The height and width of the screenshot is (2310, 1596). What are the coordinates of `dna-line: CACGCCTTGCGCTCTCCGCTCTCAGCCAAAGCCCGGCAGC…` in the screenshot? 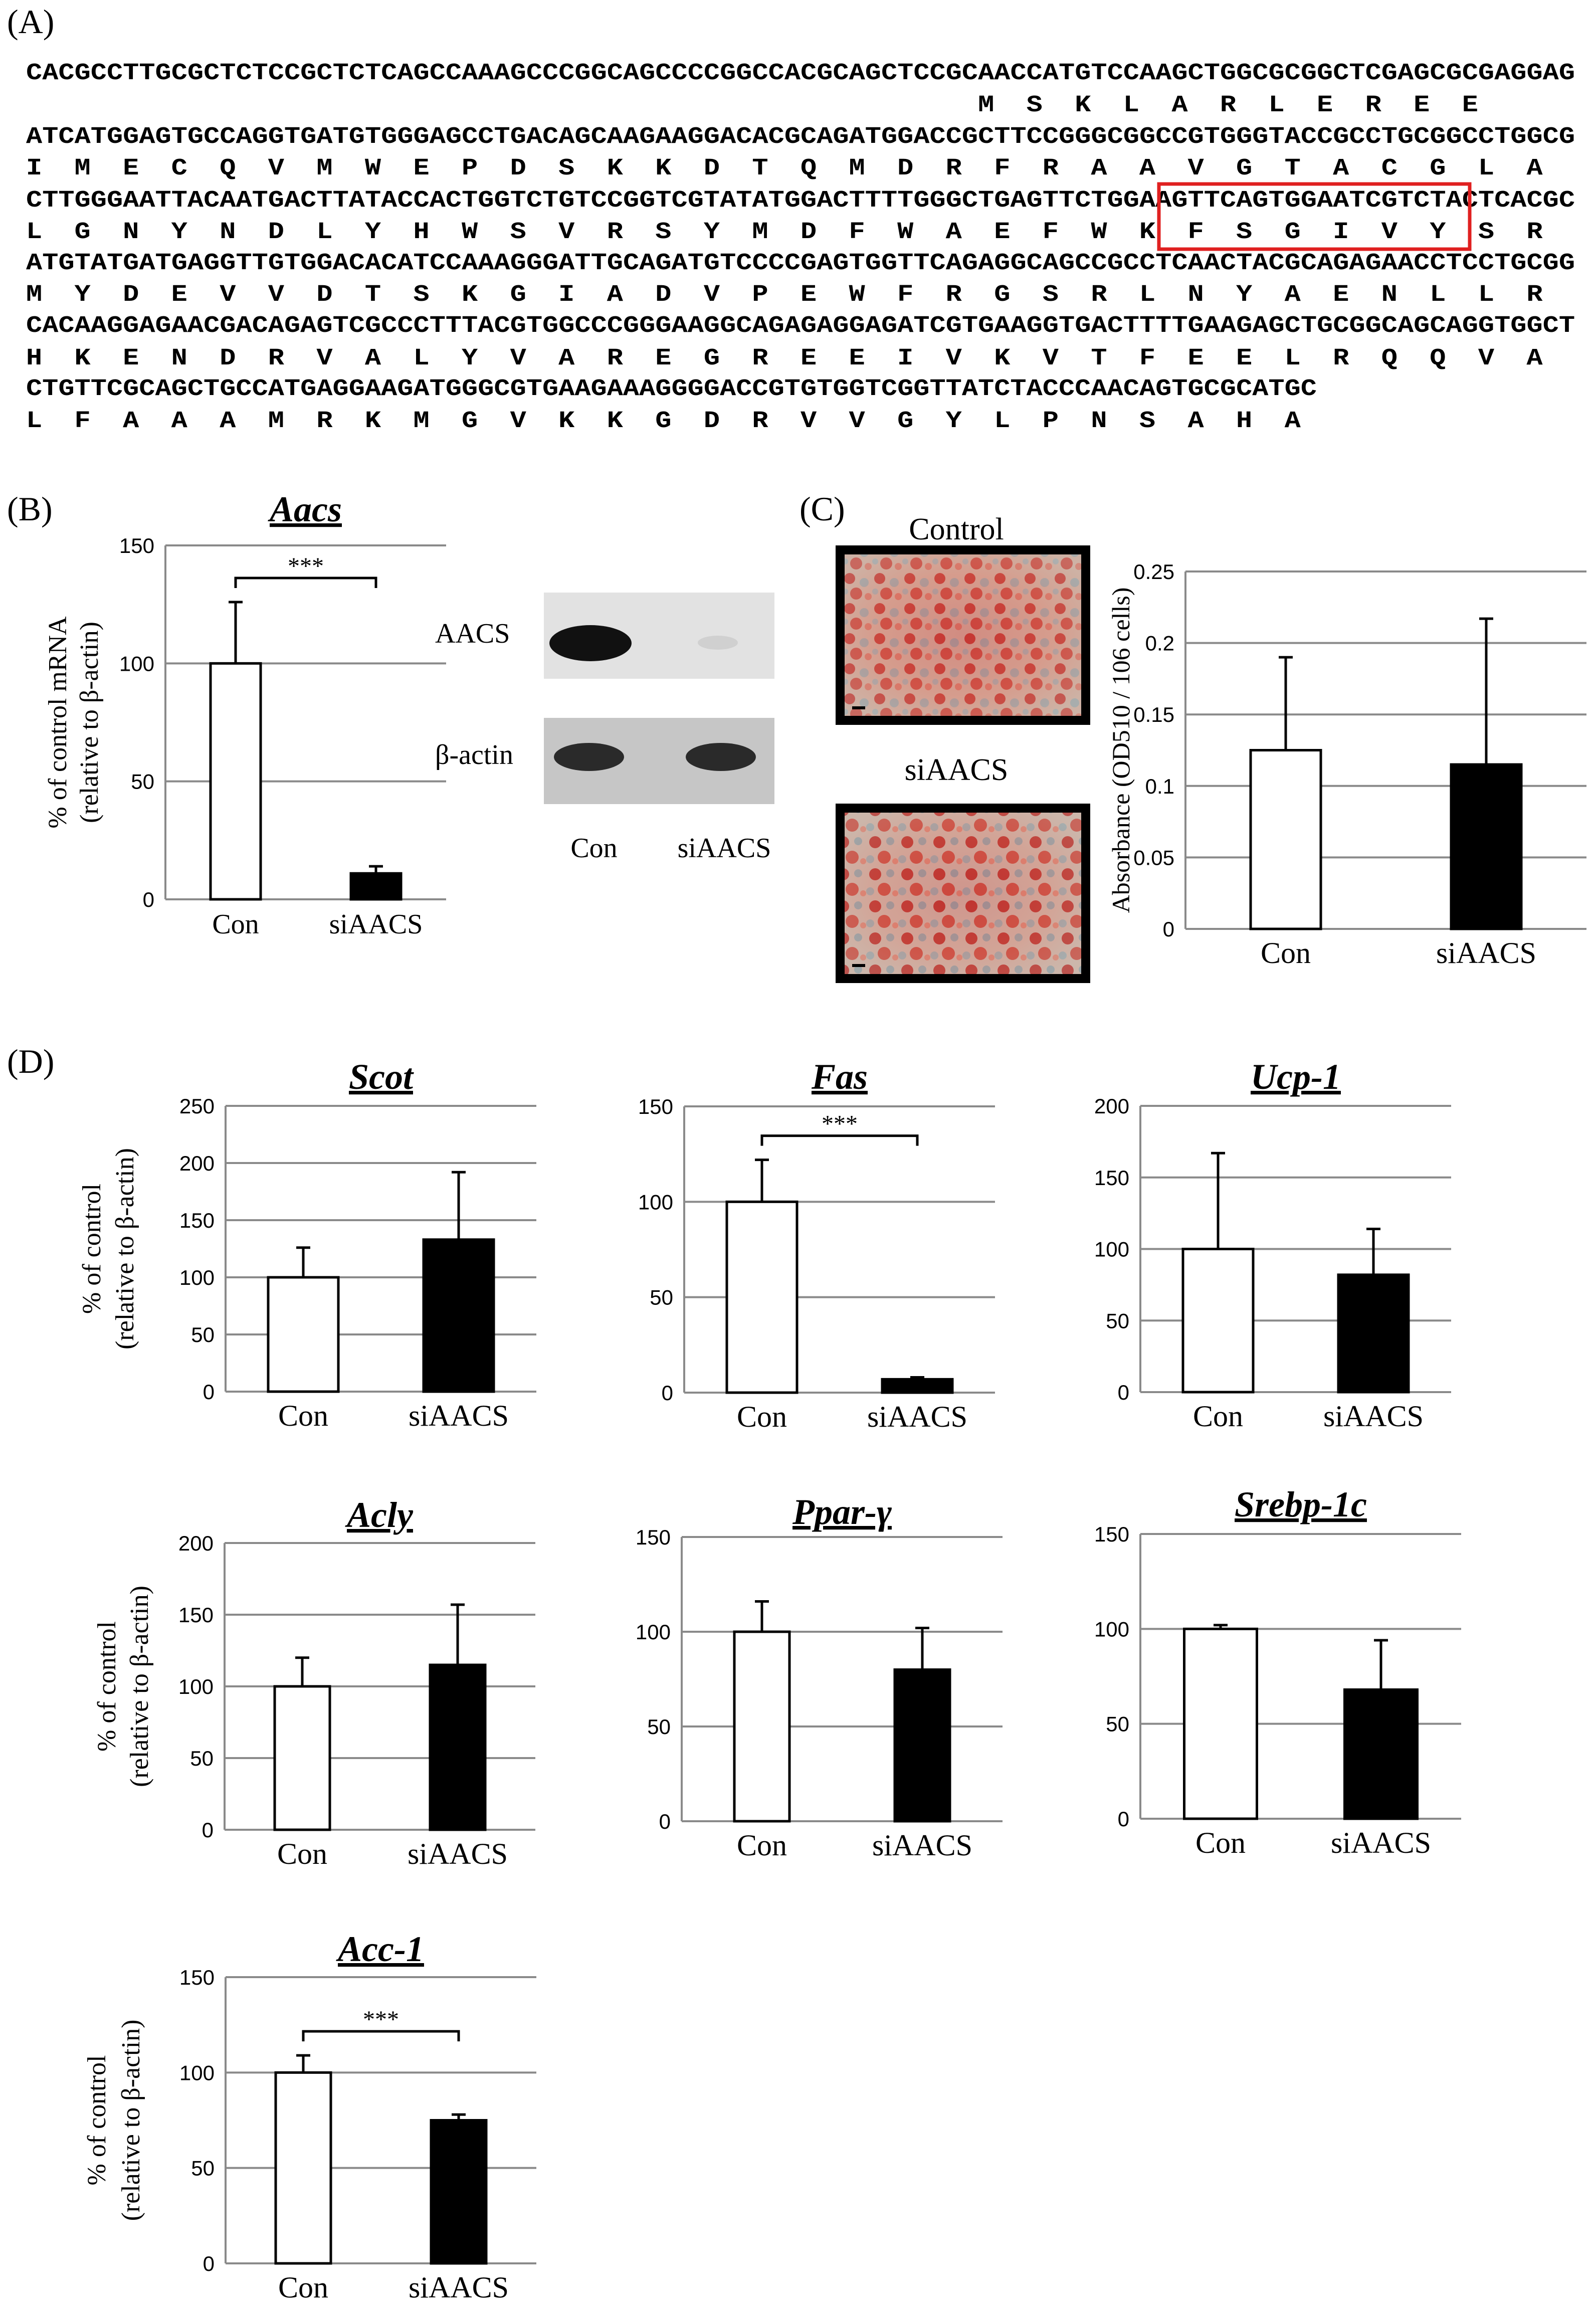 It's located at (800, 74).